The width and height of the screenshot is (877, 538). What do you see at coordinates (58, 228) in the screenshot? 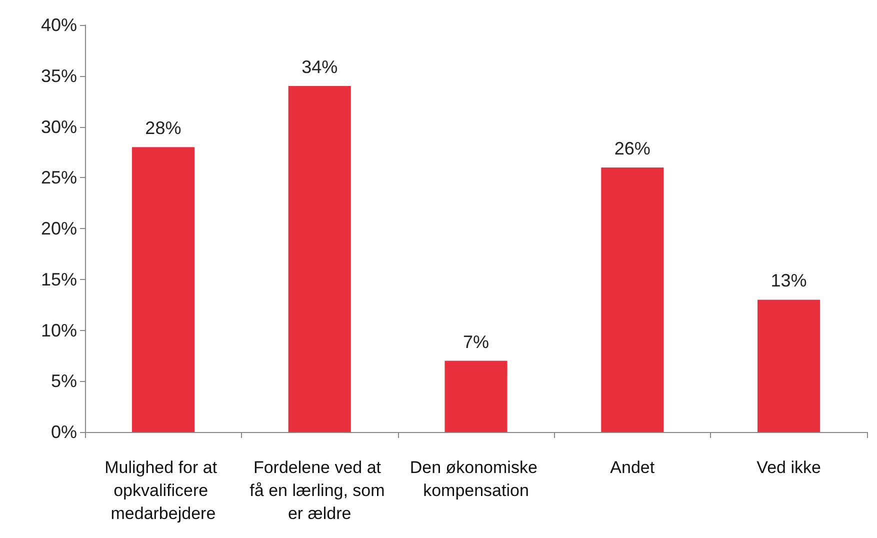
I see `y-tick-label: 20%` at bounding box center [58, 228].